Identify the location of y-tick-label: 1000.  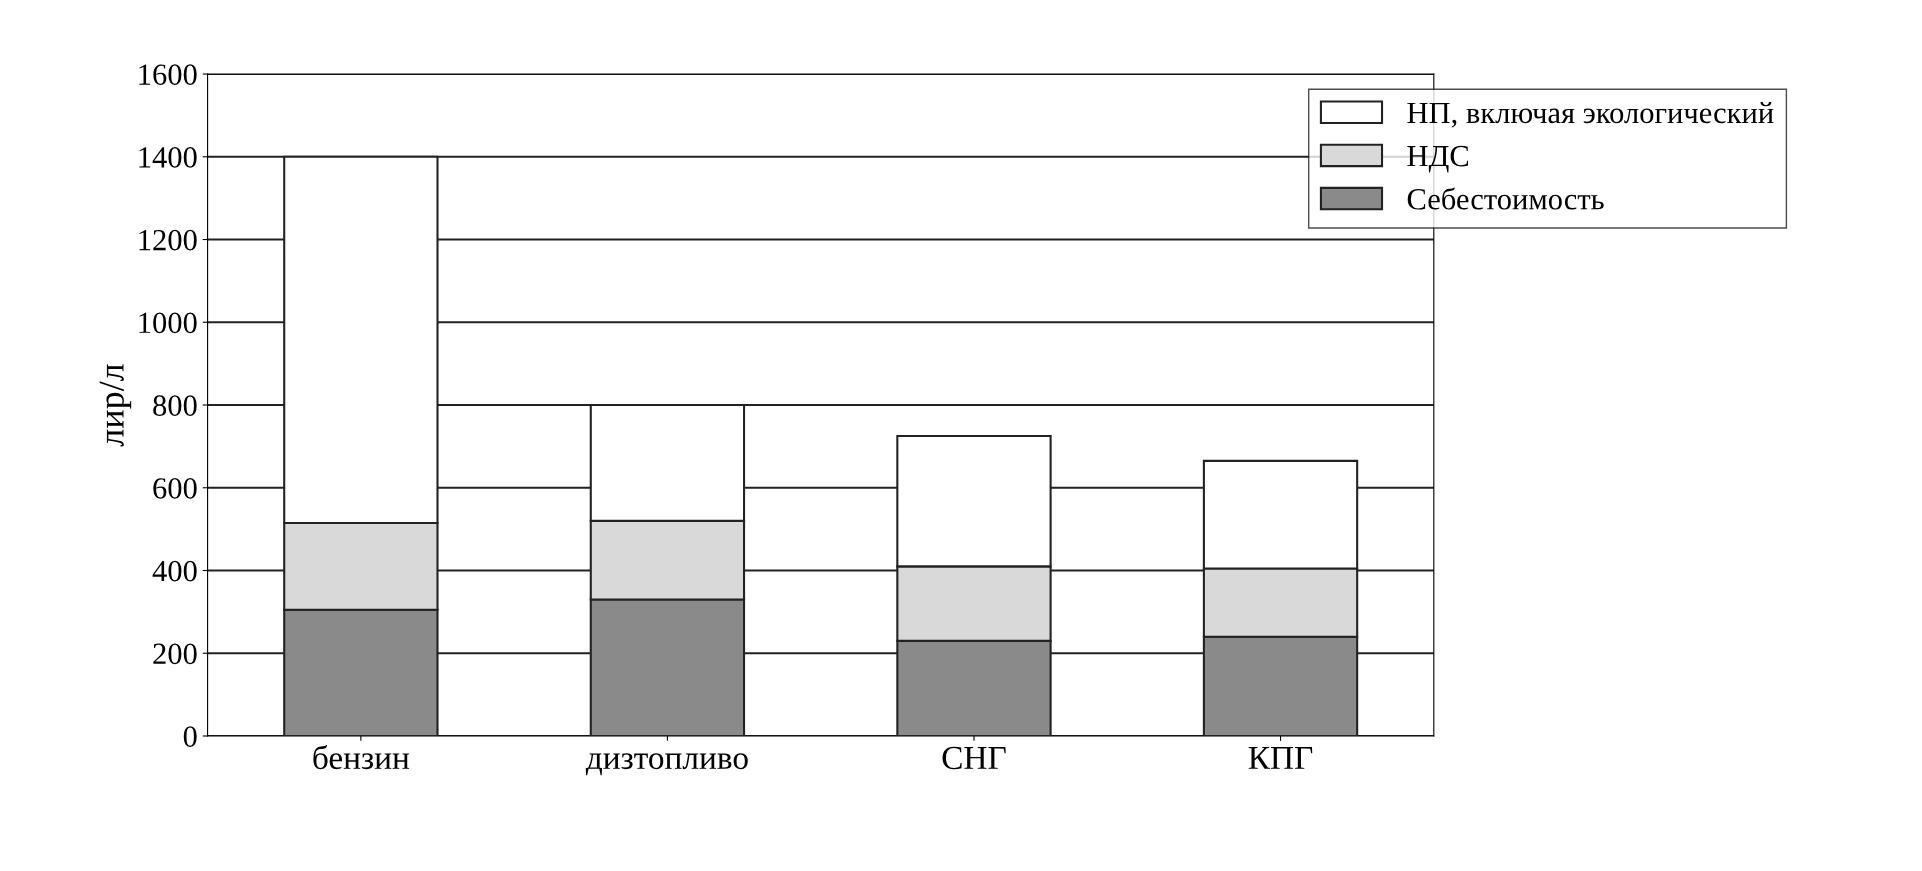
(168, 323).